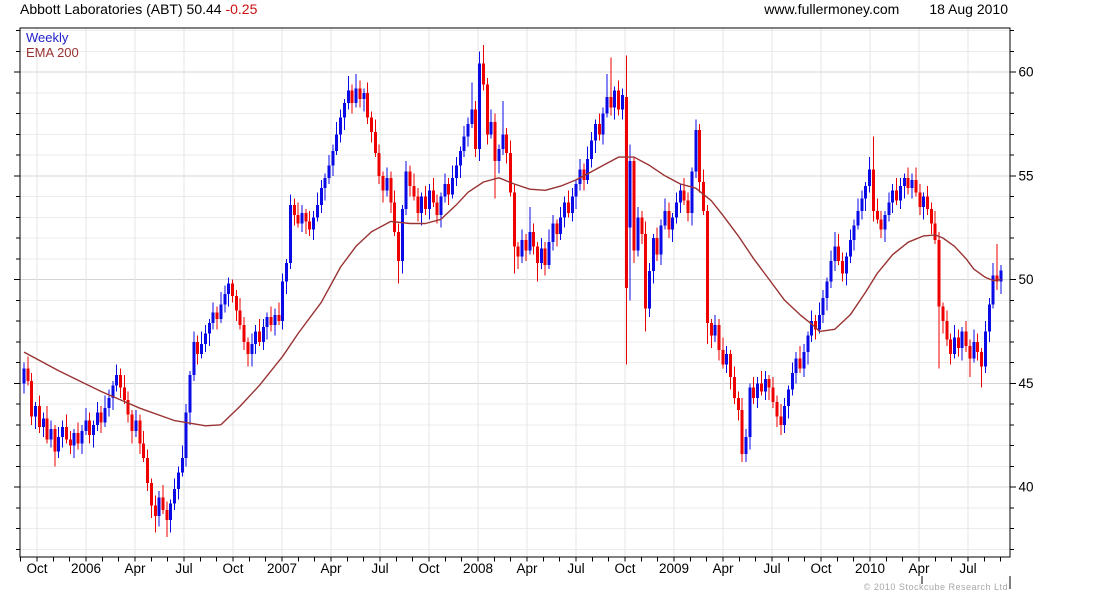  What do you see at coordinates (52, 52) in the screenshot?
I see `legend-ema-label: EMA 200` at bounding box center [52, 52].